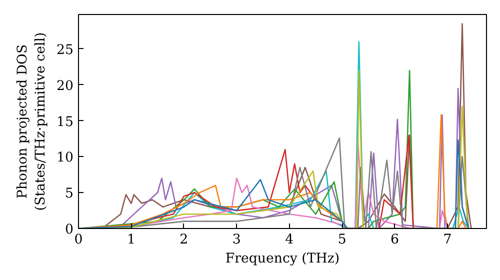  Describe the element at coordinates (131, 240) in the screenshot. I see `x-tick-label: 1` at that location.